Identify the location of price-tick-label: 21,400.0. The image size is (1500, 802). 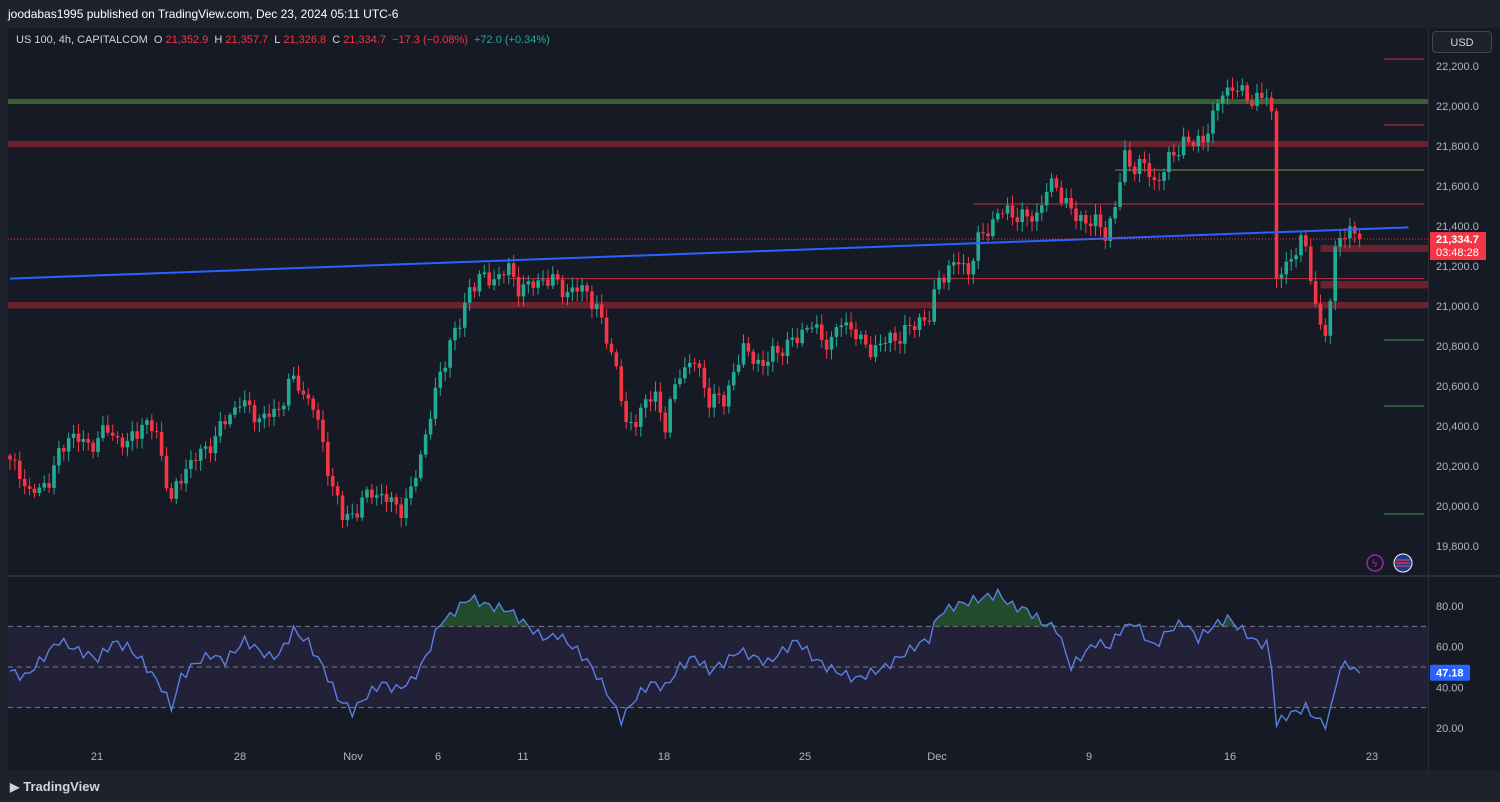
(1457, 227).